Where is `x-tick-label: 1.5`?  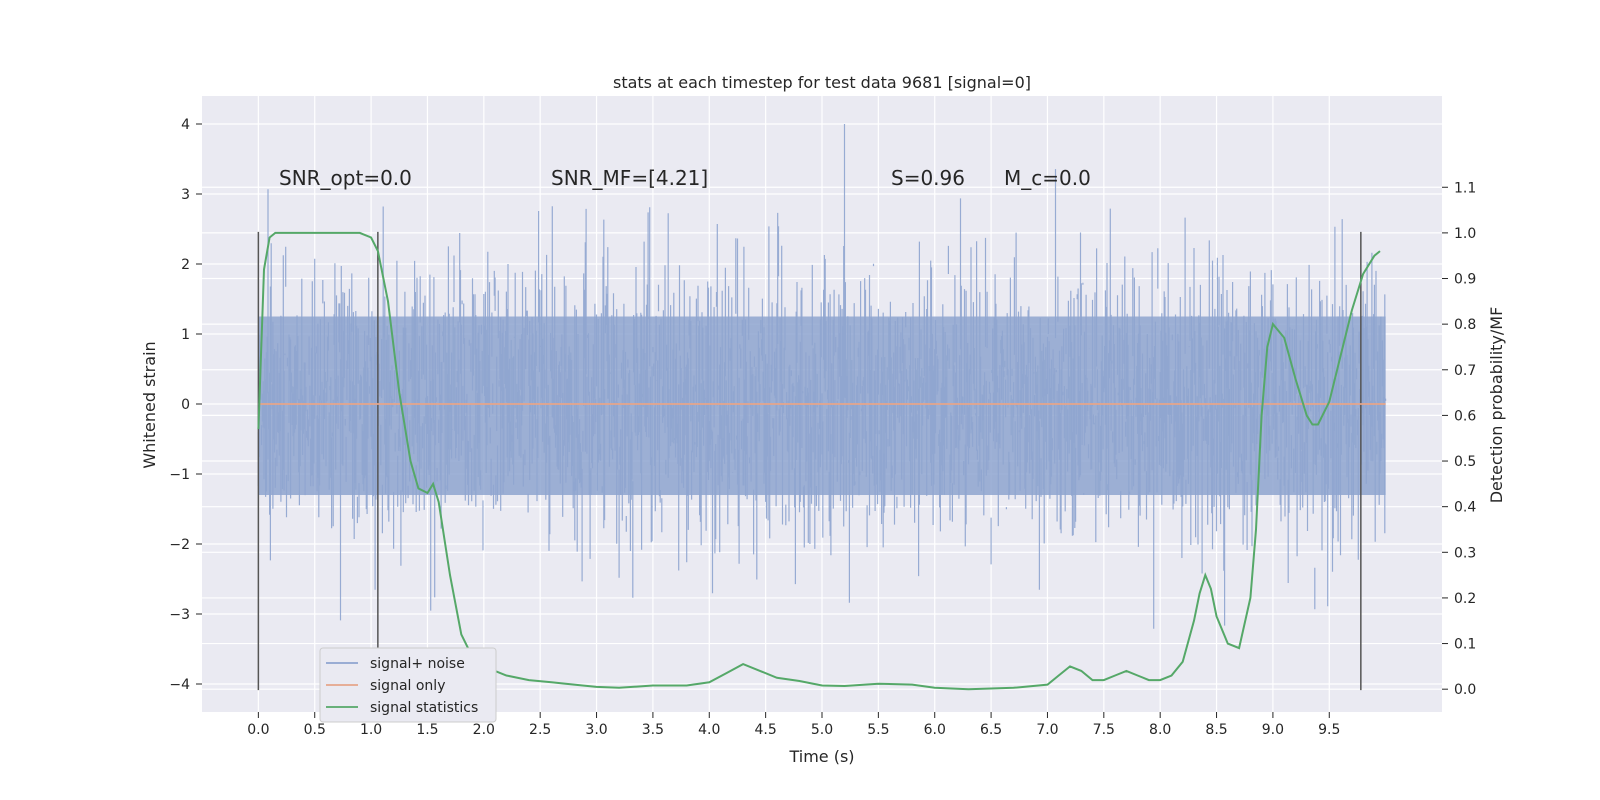
x-tick-label: 1.5 is located at coordinates (427, 730).